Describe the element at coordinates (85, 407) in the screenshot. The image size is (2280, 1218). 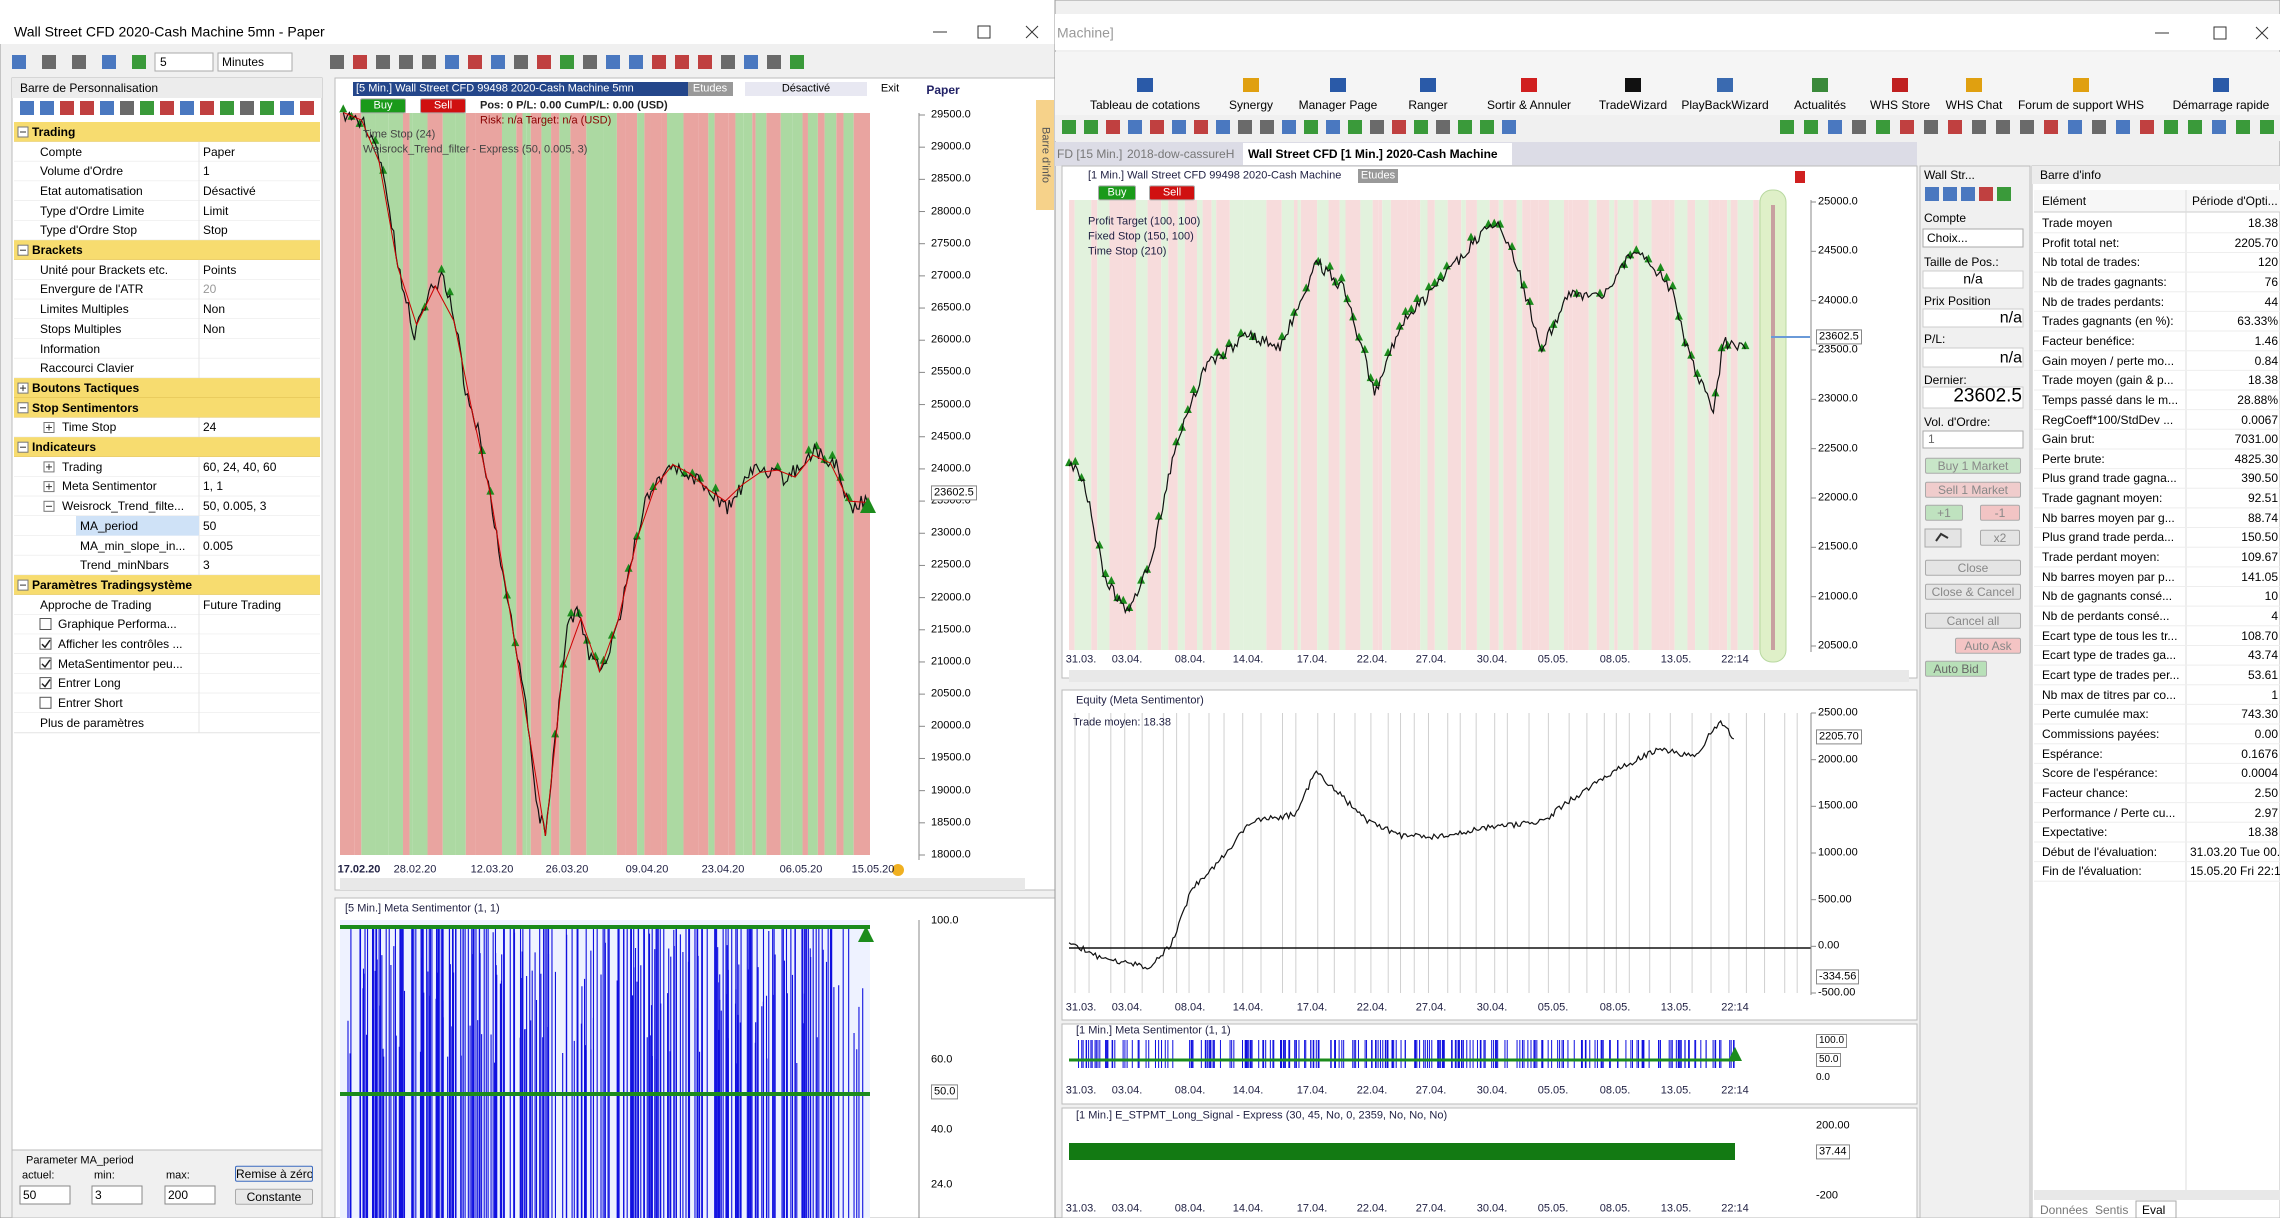
I see `section-title: Stop Sentimentors` at that location.